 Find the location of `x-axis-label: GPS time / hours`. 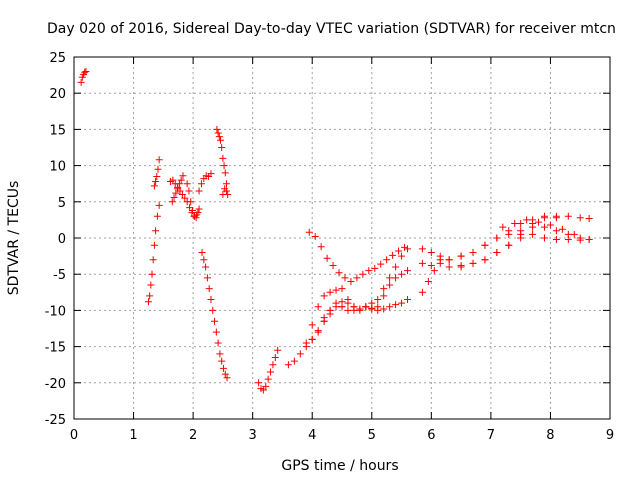

x-axis-label: GPS time / hours is located at coordinates (339, 466).